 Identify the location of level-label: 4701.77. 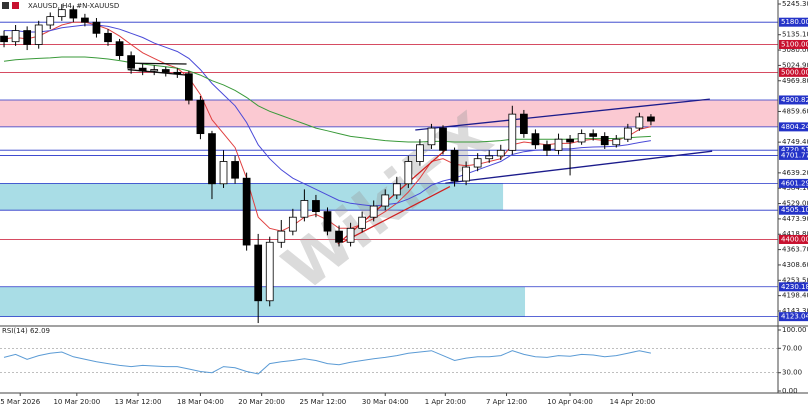
(794, 155).